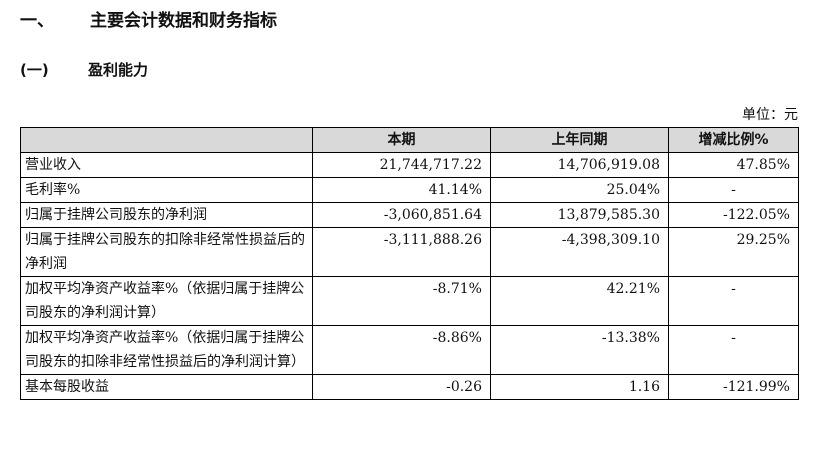  Describe the element at coordinates (166, 190) in the screenshot. I see `row-label: 毛利率%` at that location.